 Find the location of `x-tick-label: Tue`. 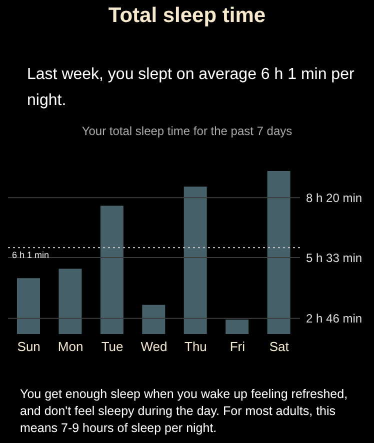

x-tick-label: Tue is located at coordinates (112, 346).